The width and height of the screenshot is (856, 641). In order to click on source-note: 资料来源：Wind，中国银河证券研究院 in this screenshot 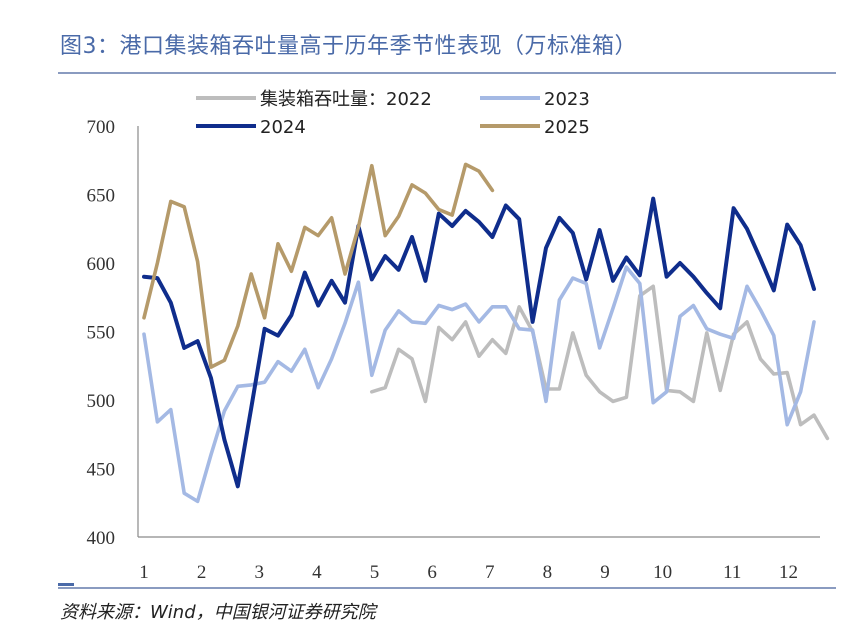, I will do `click(218, 612)`.